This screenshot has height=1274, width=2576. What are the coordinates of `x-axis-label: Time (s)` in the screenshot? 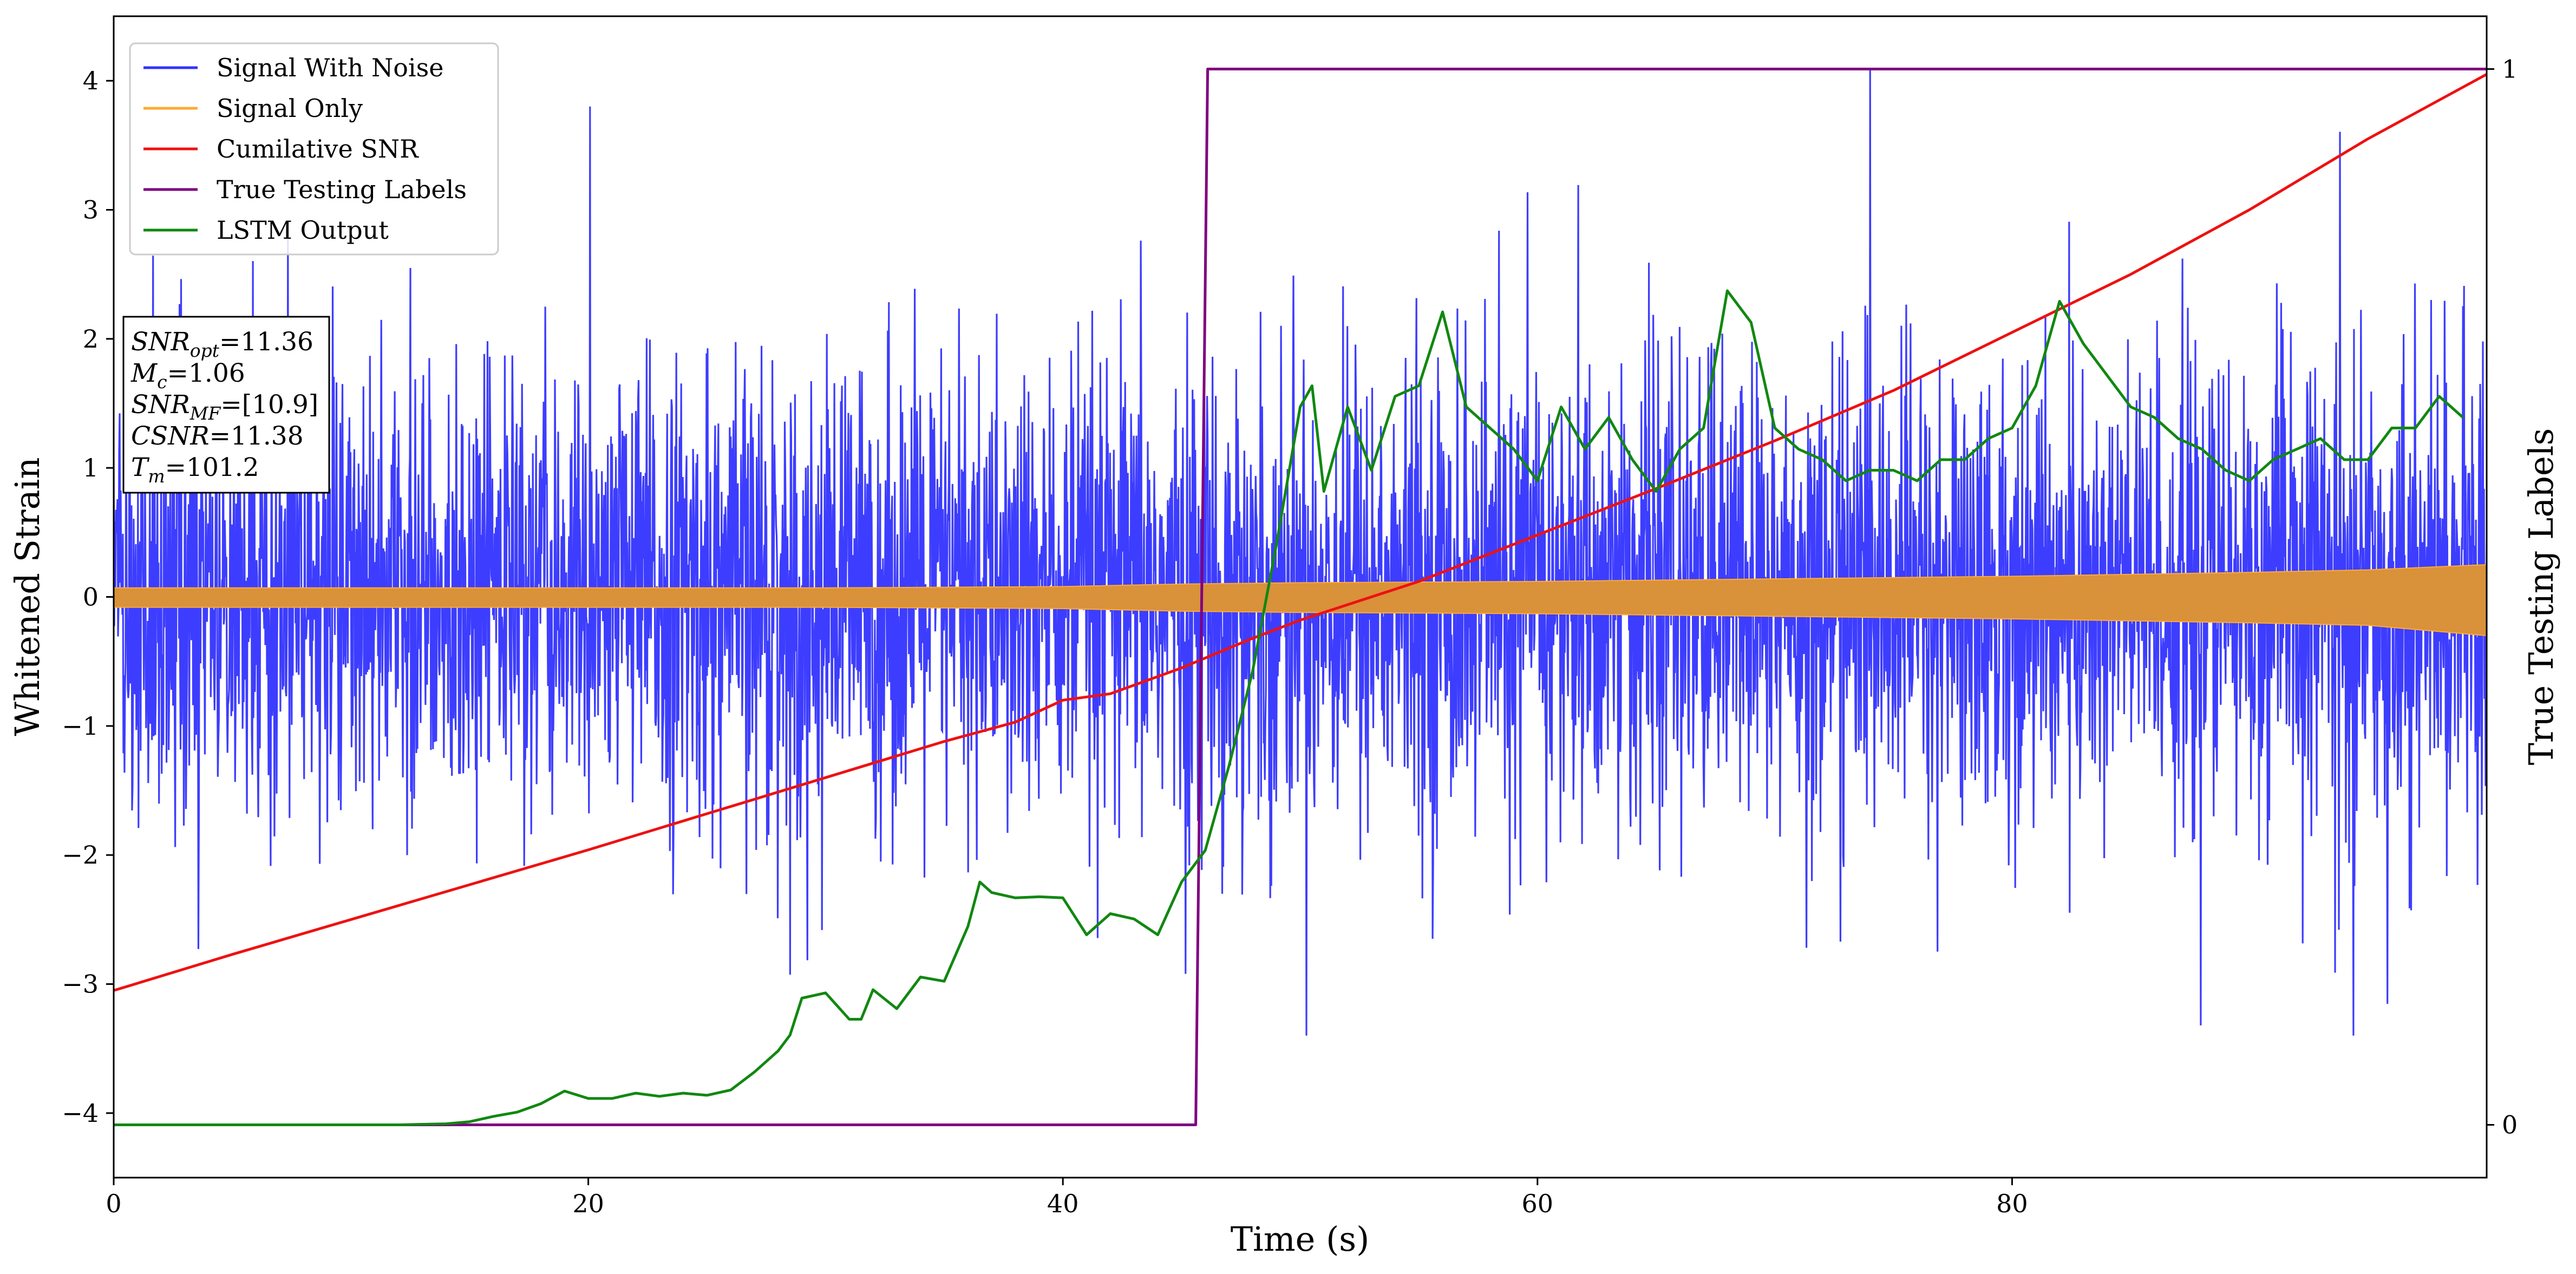 It's located at (1301, 1239).